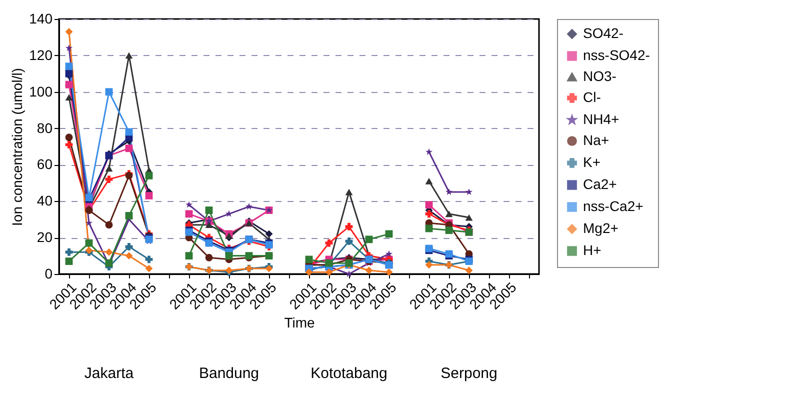  Describe the element at coordinates (600, 184) in the screenshot. I see `legend-label: Ca2+` at that location.